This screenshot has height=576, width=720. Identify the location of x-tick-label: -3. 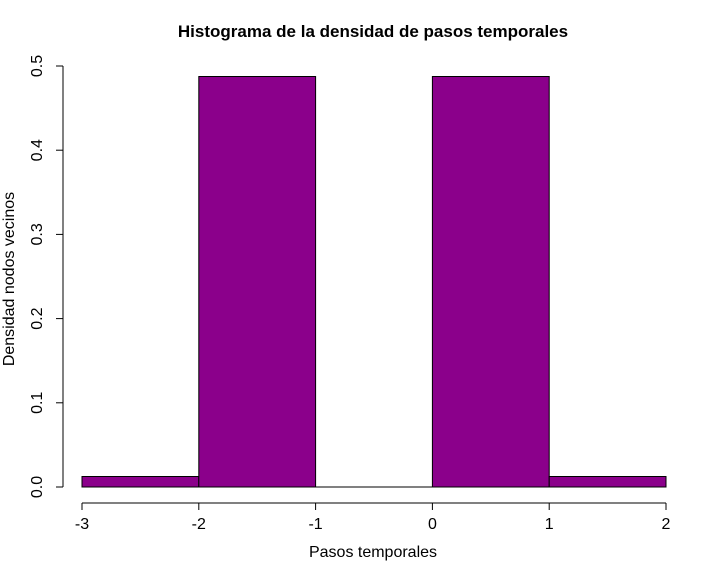
(82, 524).